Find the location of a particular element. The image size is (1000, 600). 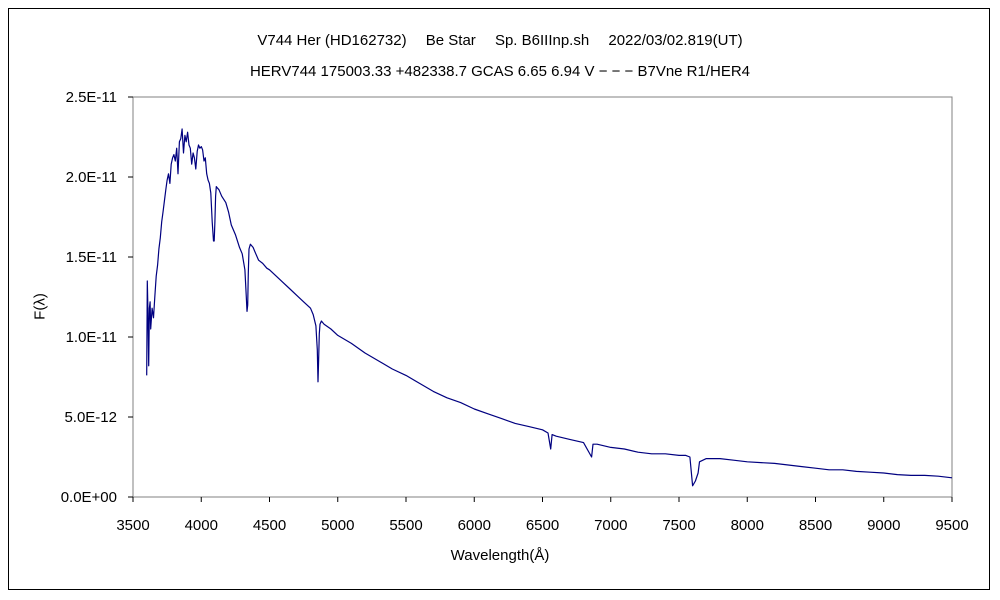

y-tick-label: 1.0E-11 is located at coordinates (91, 337).